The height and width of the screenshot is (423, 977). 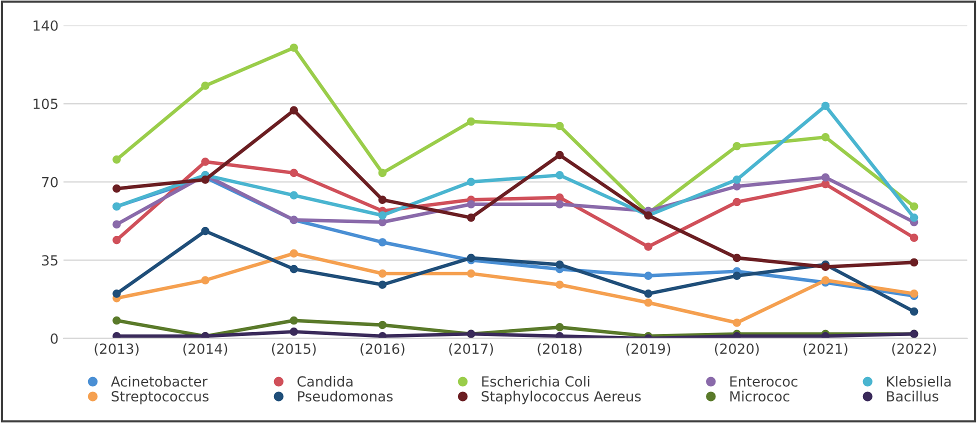 What do you see at coordinates (160, 397) in the screenshot?
I see `legend-label: Streptococcus` at bounding box center [160, 397].